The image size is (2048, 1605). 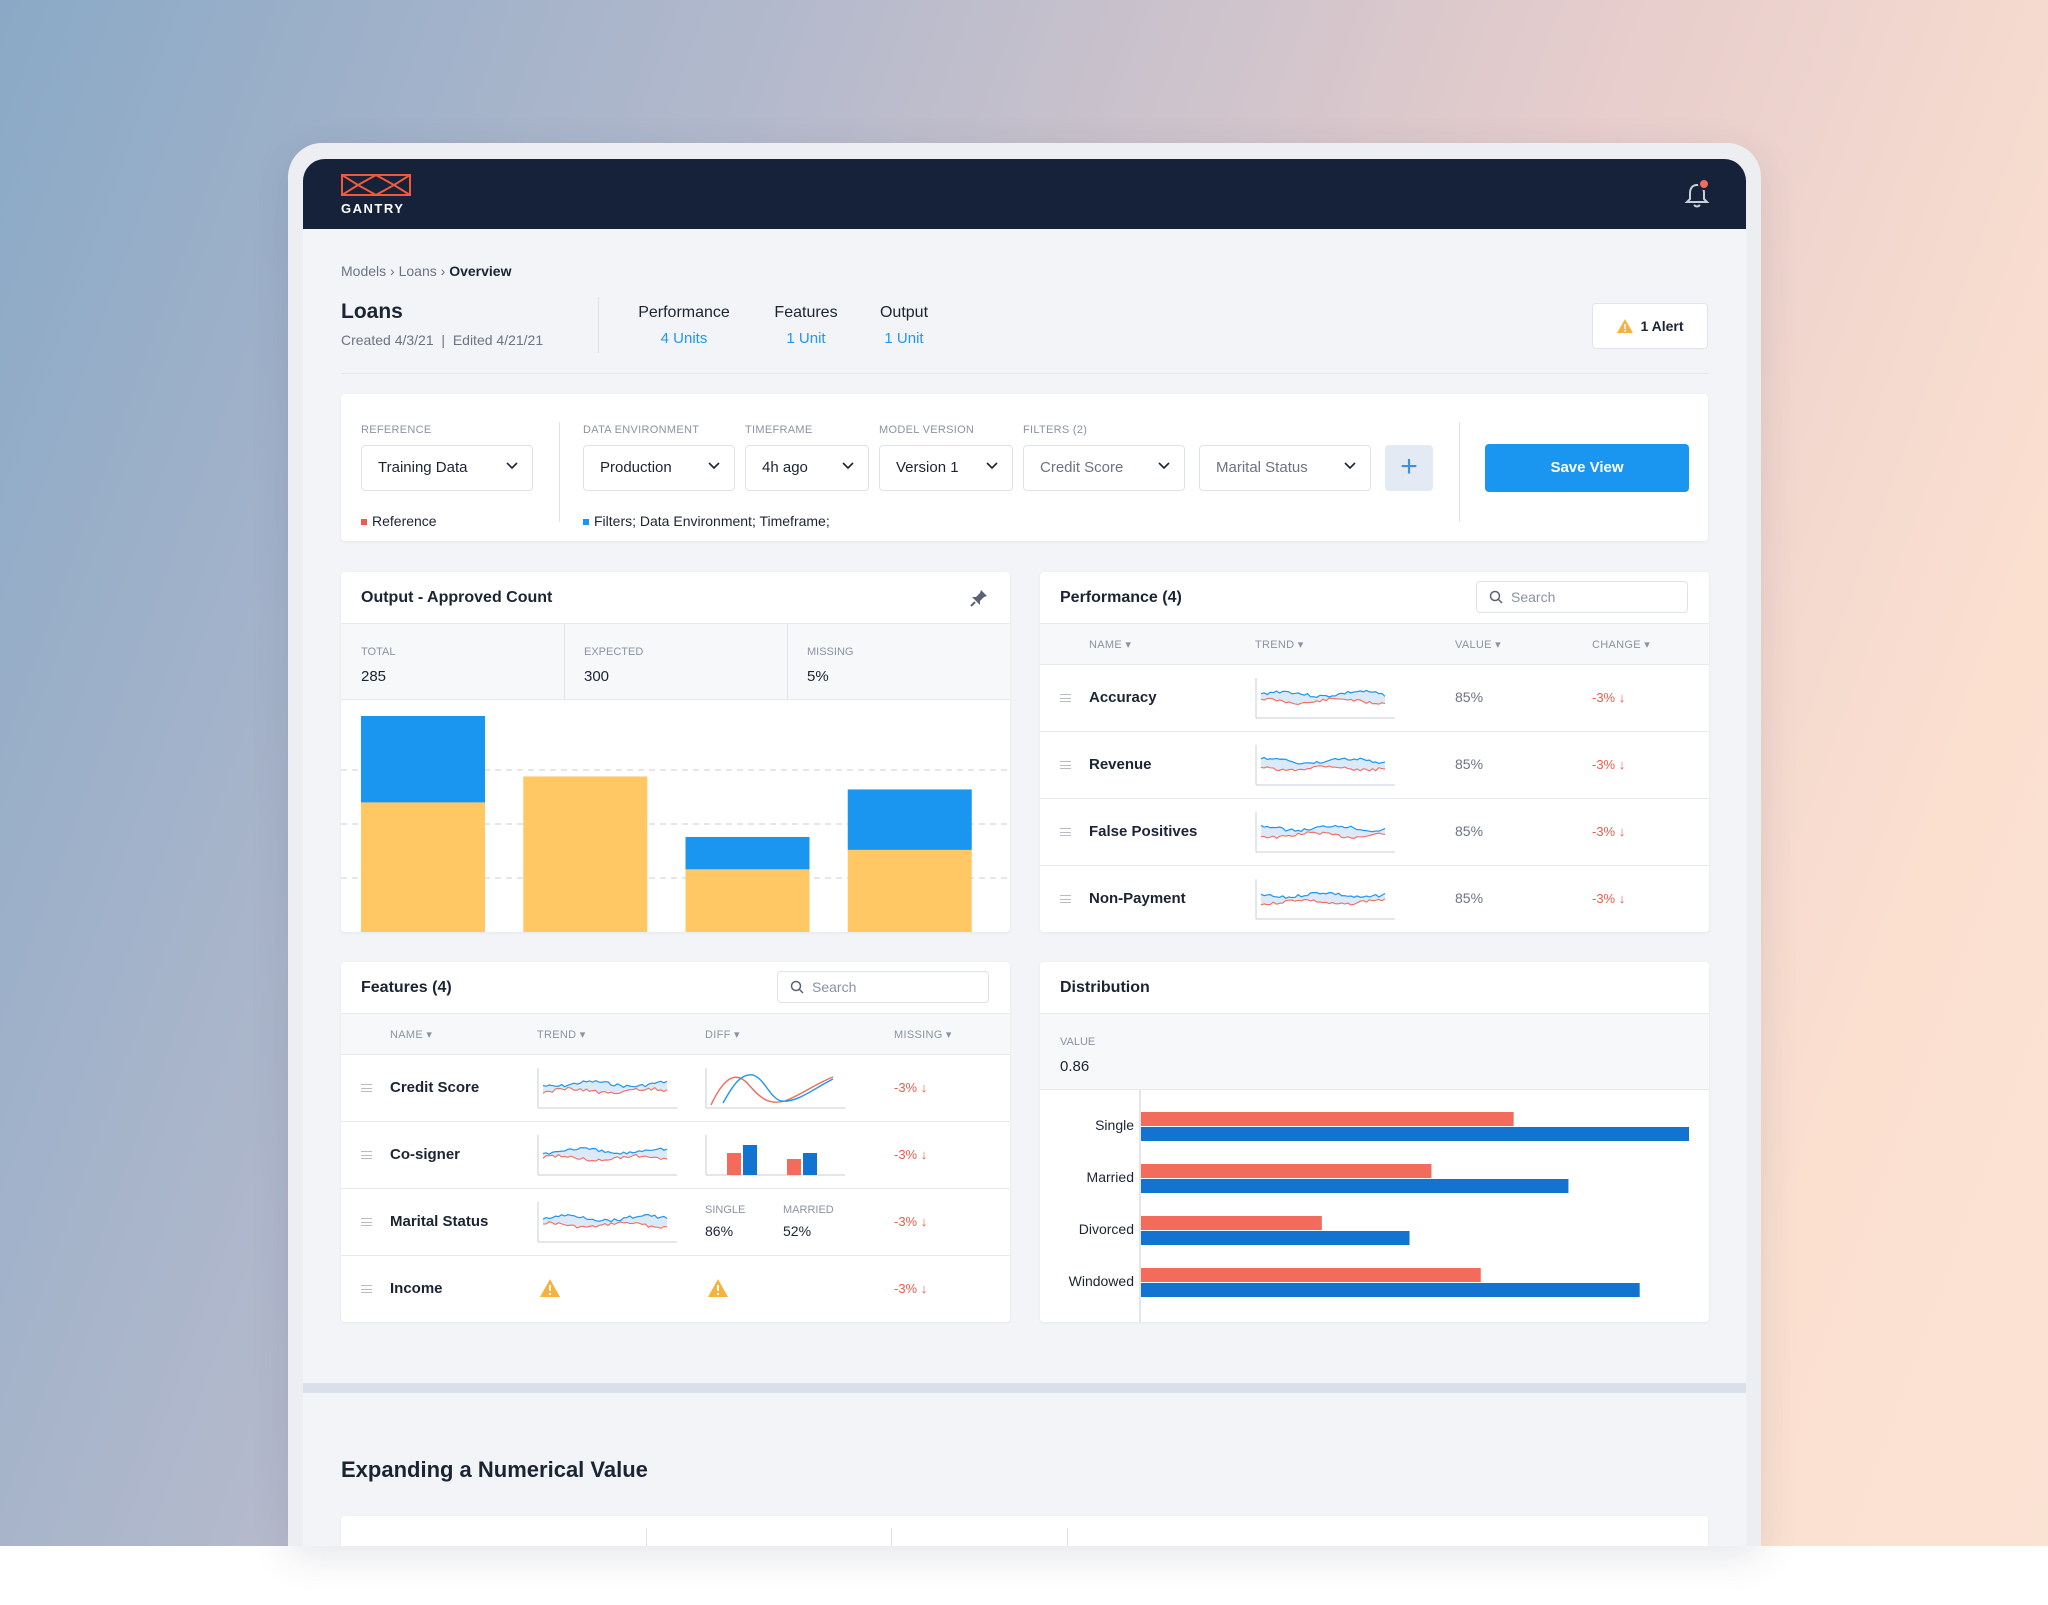 I want to click on table-row: Income -3% ↓, so click(x=675, y=1289).